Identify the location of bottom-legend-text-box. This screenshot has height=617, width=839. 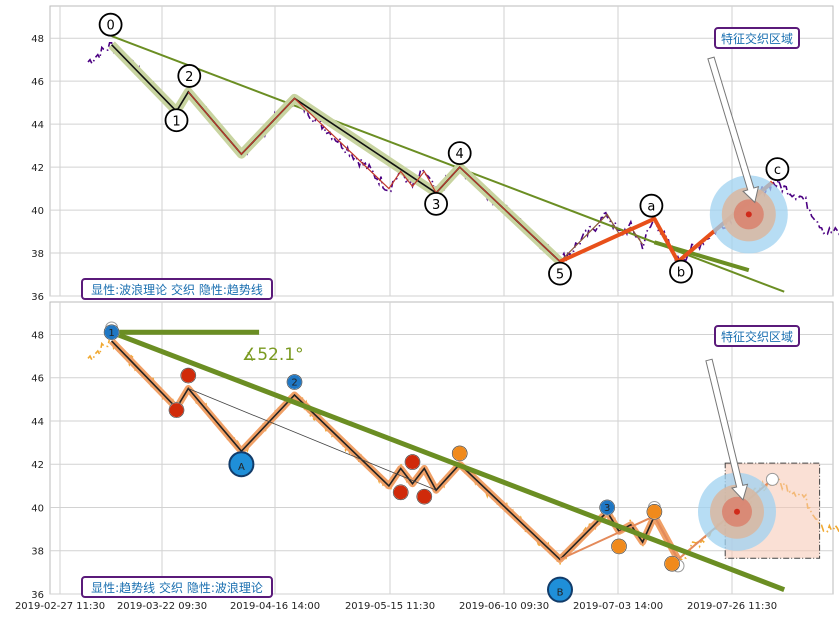
(177, 587).